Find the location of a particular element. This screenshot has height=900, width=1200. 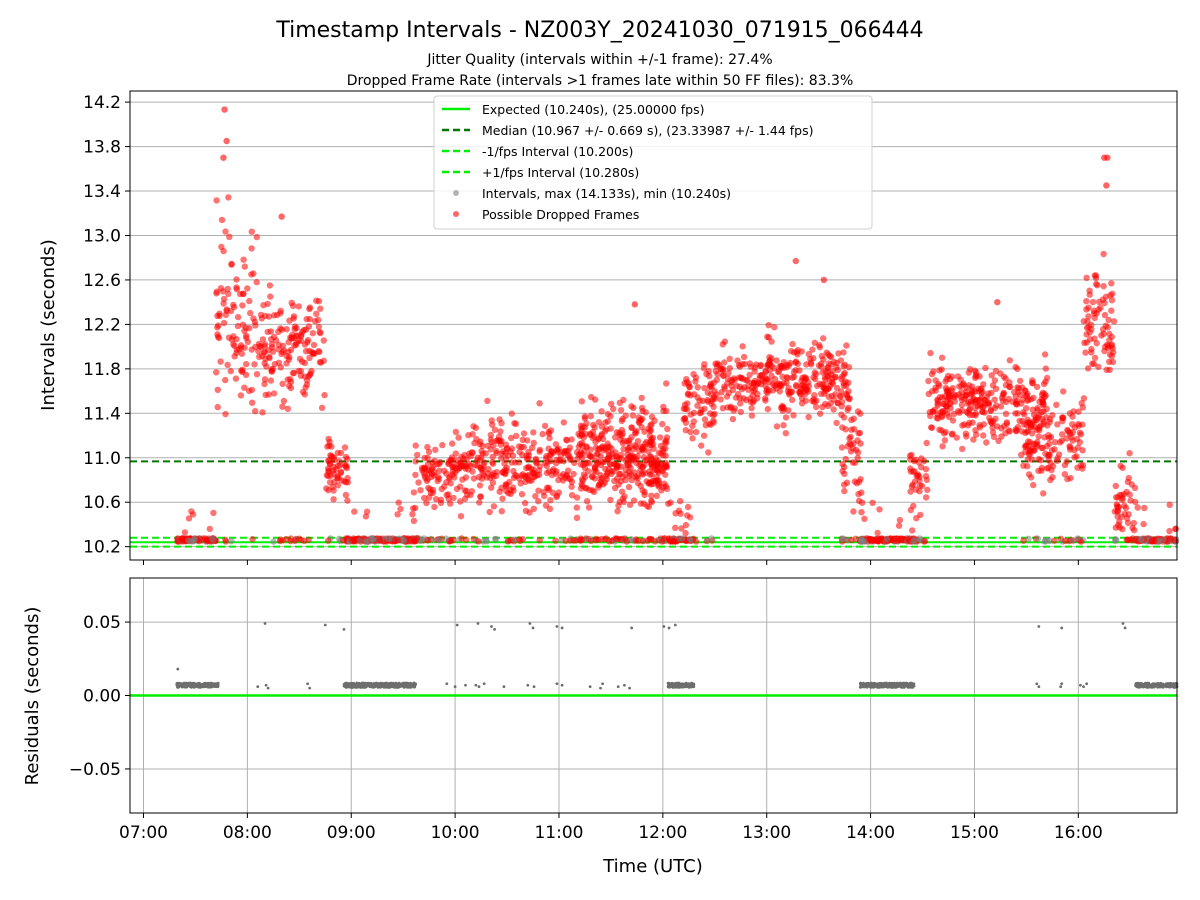

bottom-data-points is located at coordinates (677, 656).